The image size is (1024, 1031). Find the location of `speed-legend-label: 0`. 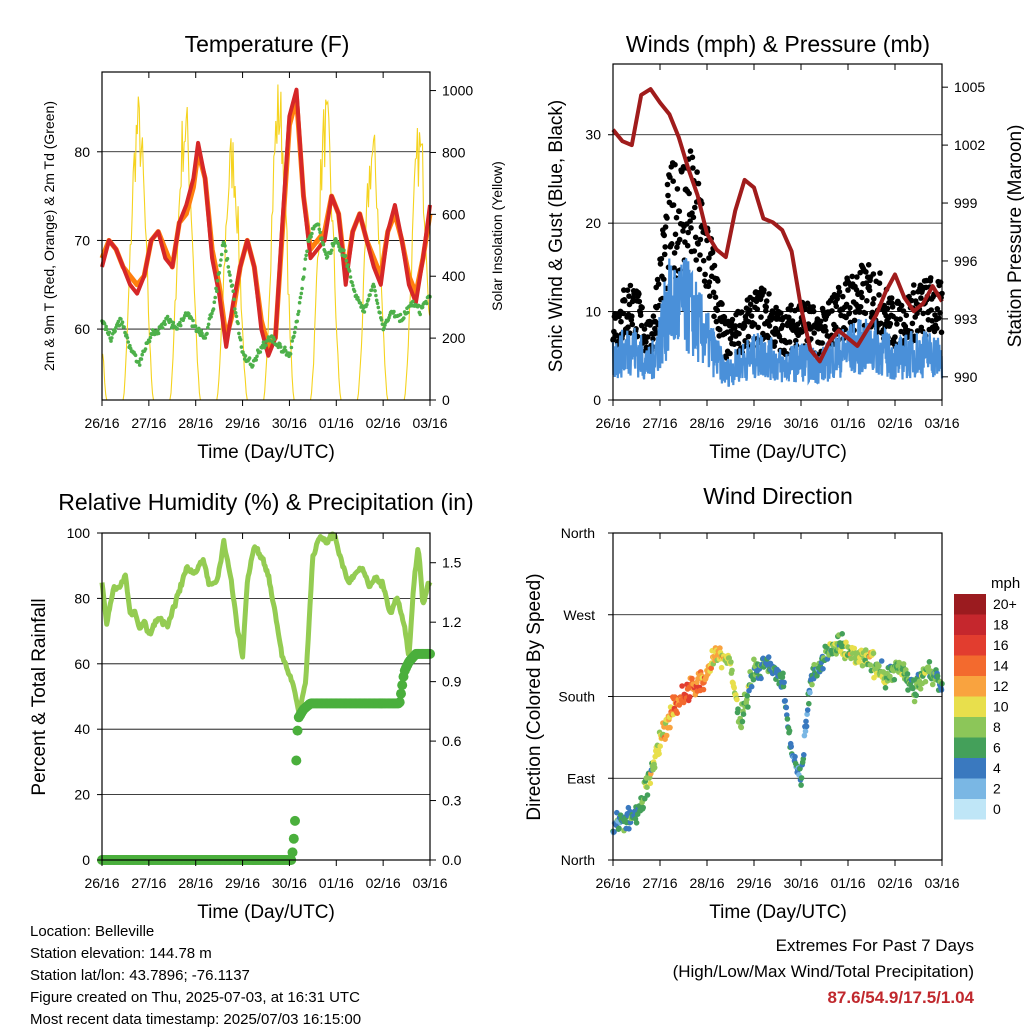

speed-legend-label: 0 is located at coordinates (997, 809).